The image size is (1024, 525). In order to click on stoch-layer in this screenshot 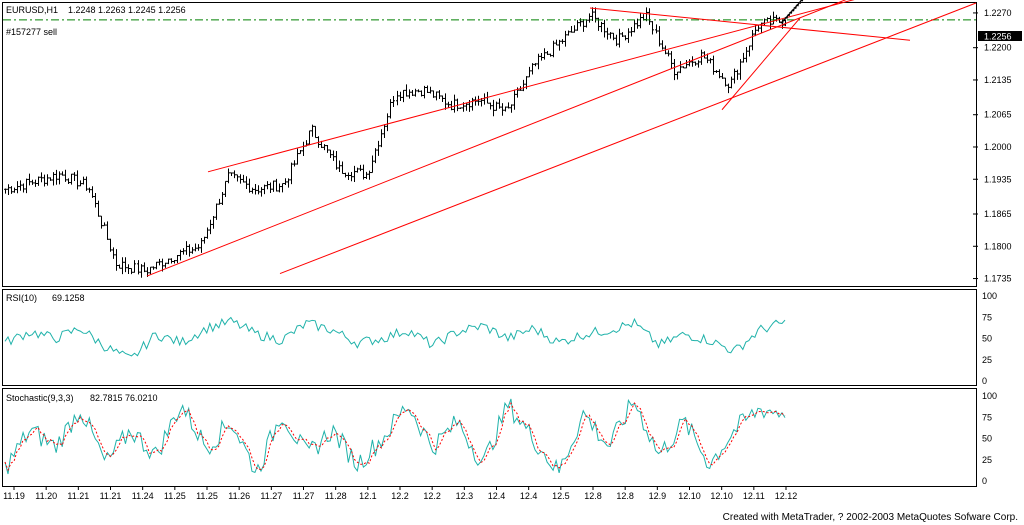, I will do `click(395, 436)`.